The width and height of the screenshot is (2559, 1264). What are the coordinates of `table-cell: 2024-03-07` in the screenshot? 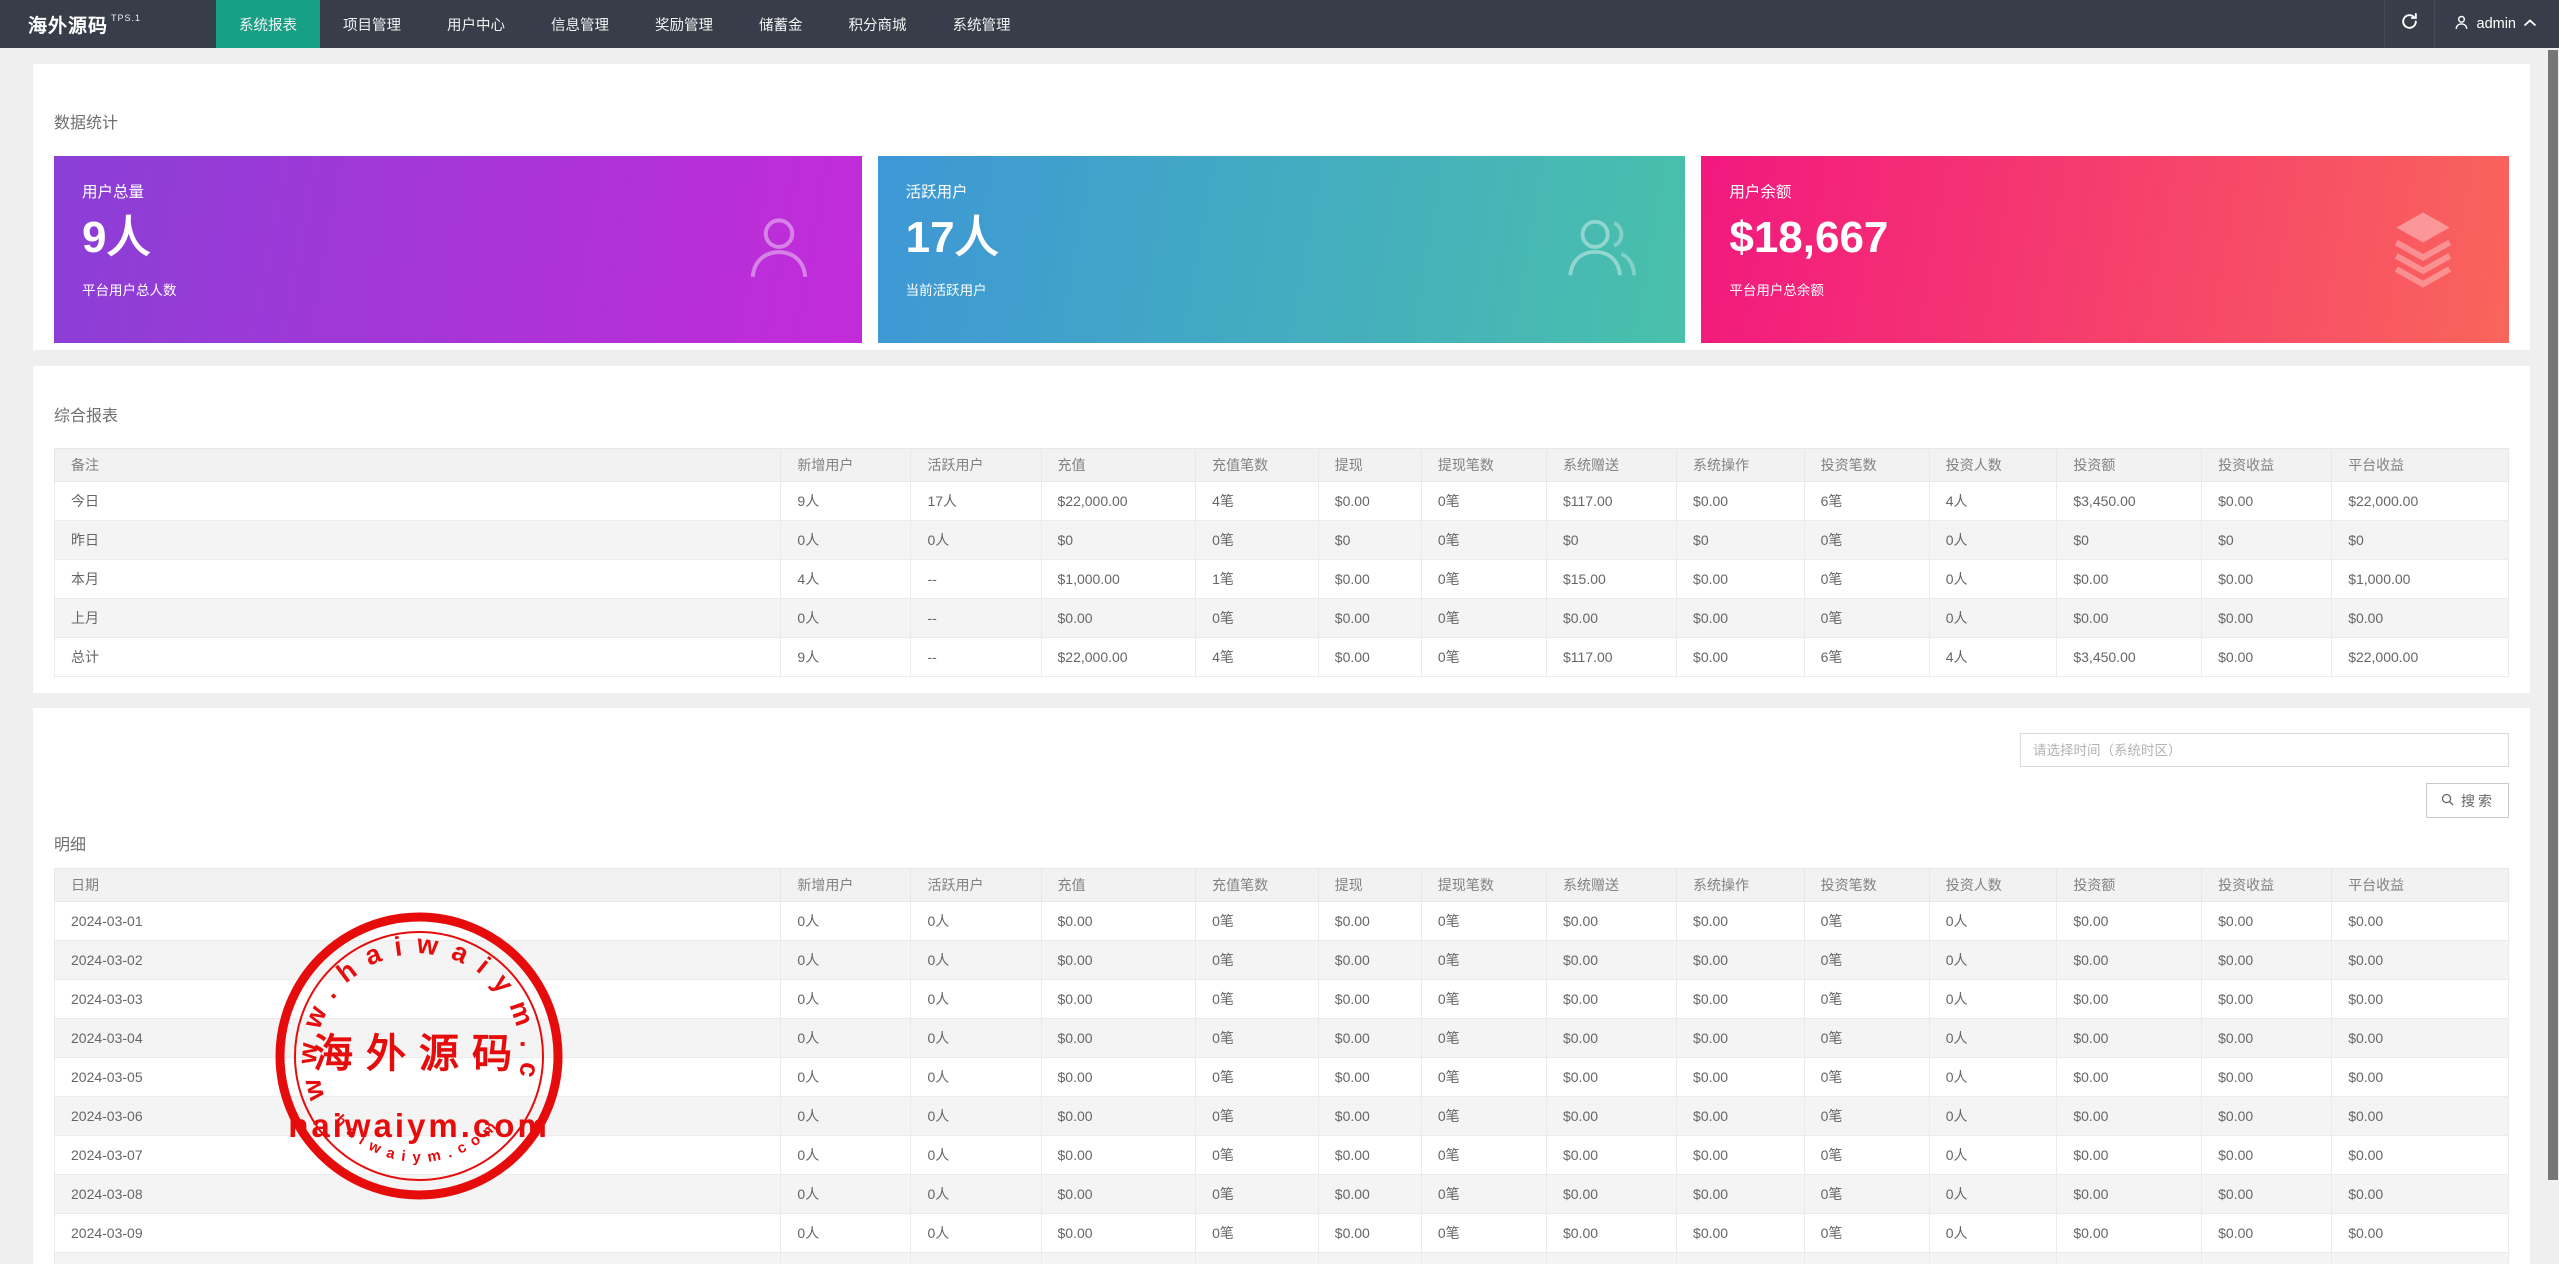 It's located at (417, 1155).